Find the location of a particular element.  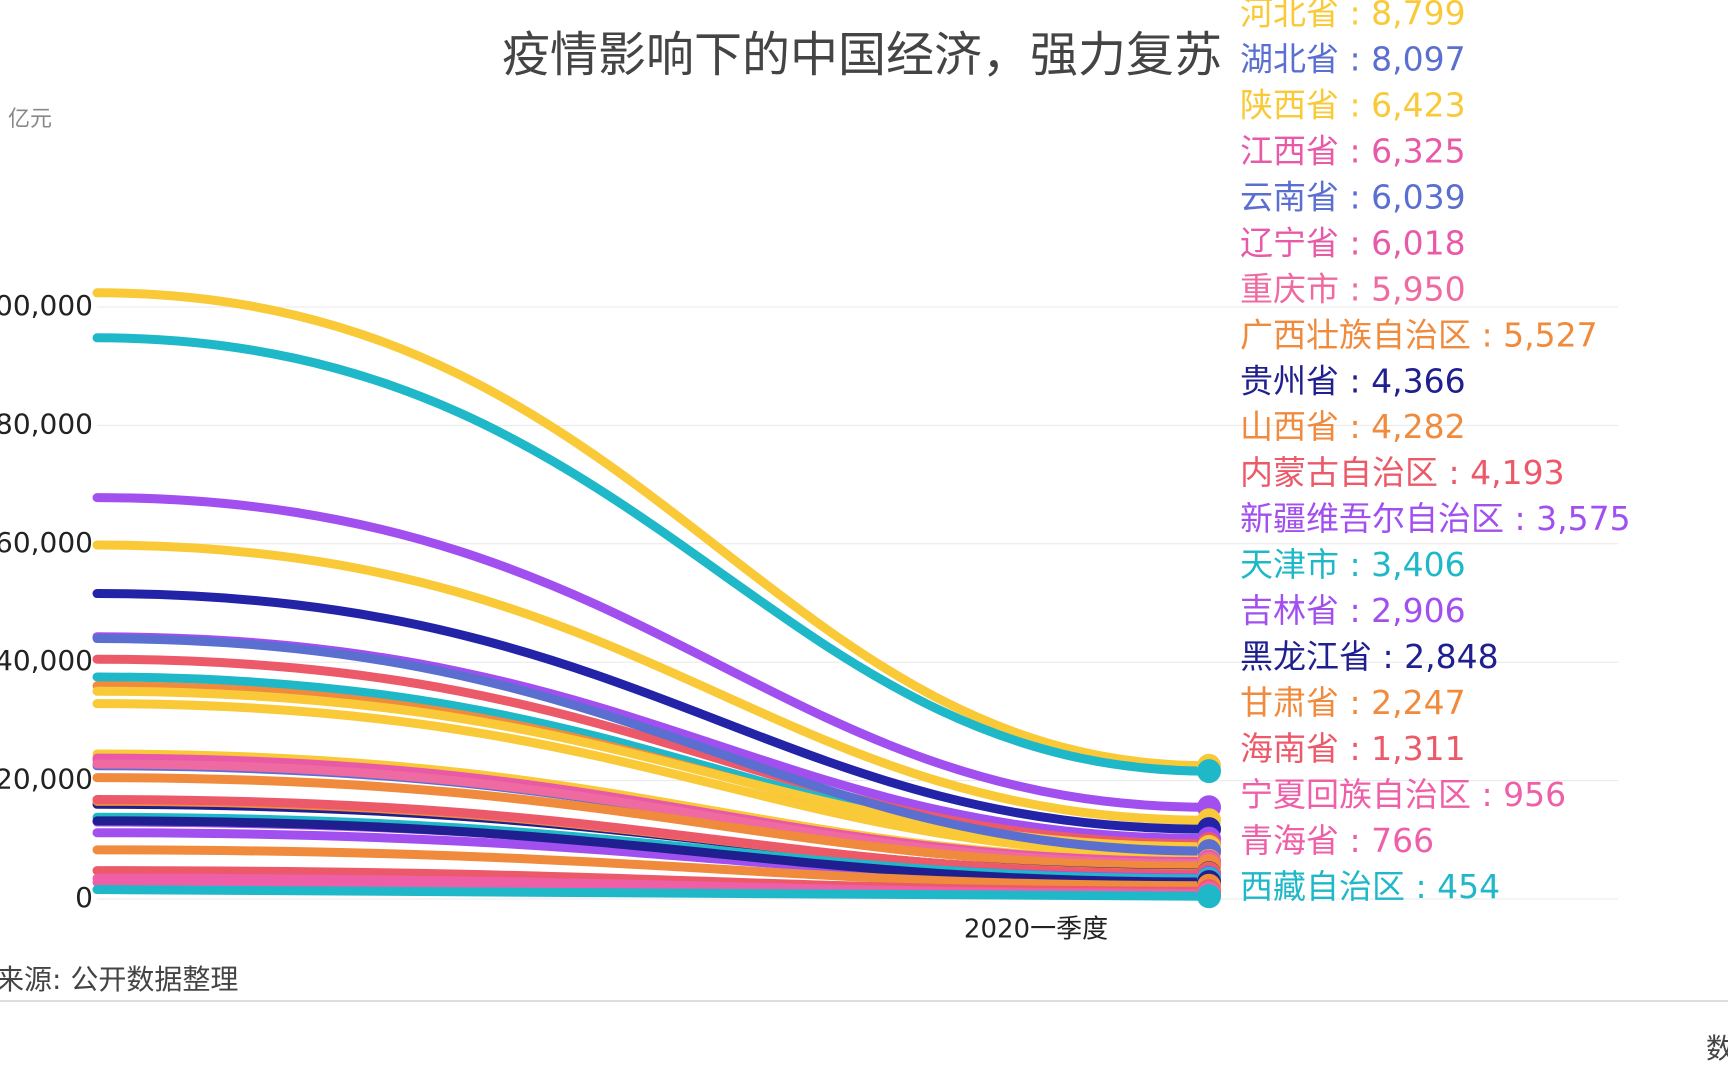

series-label: 新疆维吾尔自治区 : 3,575 is located at coordinates (1435, 518).